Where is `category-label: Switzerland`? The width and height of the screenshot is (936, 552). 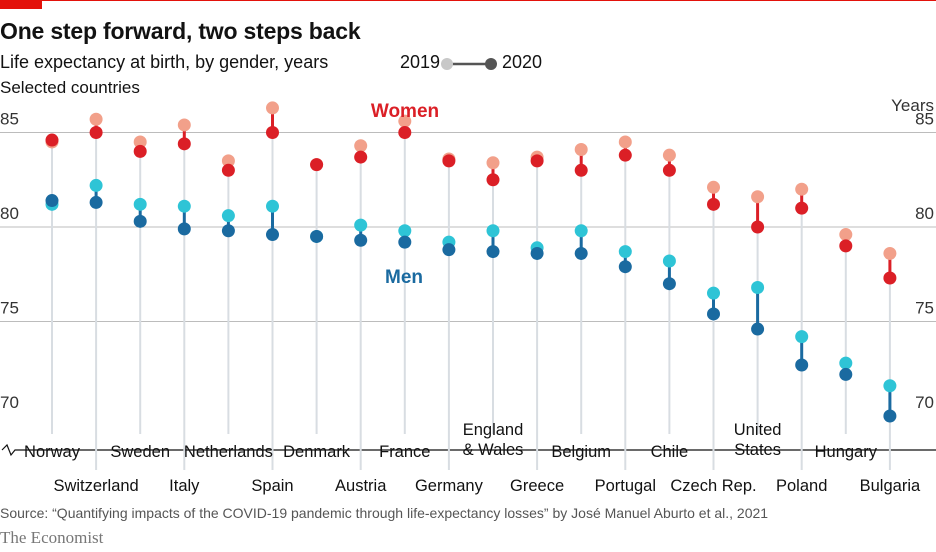 category-label: Switzerland is located at coordinates (95, 486).